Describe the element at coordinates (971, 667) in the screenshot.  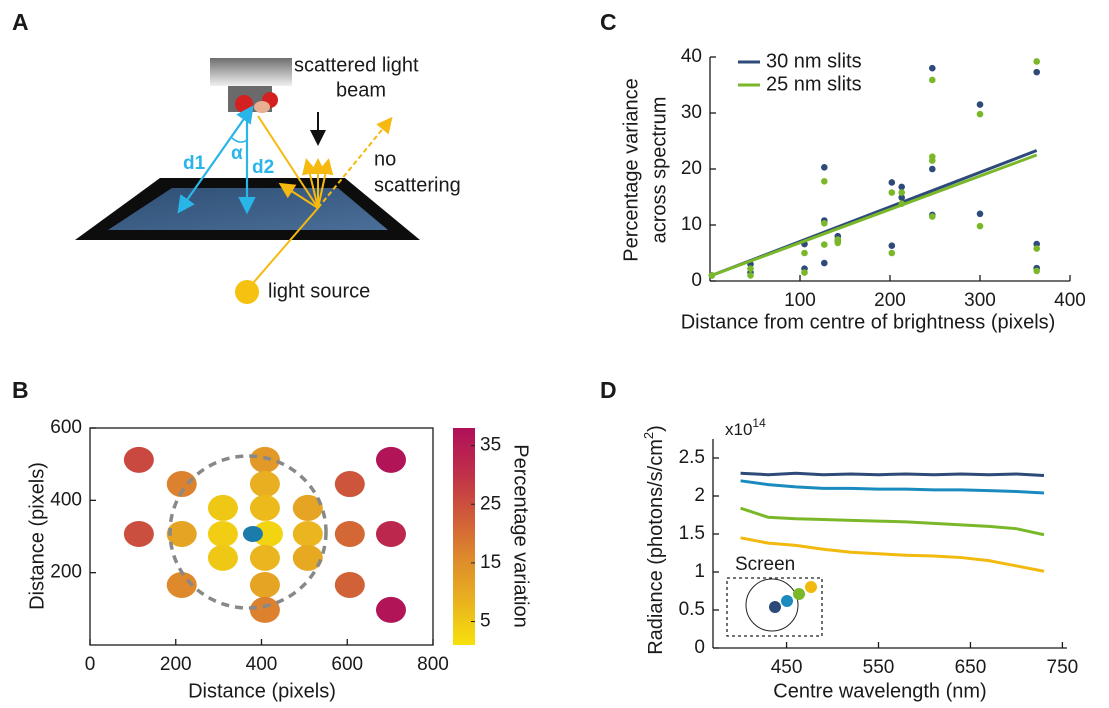
I see `x-tick-label: 650` at that location.